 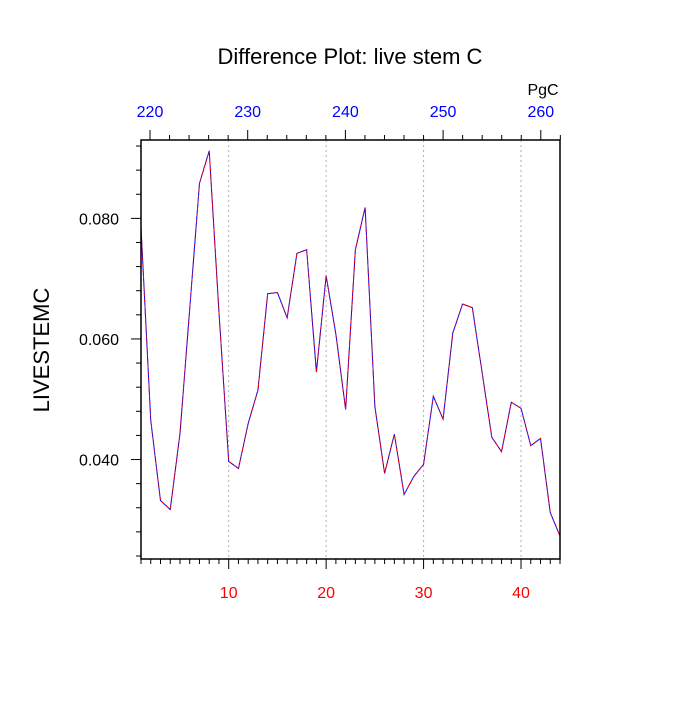 I want to click on bottom-tick-label: 20, so click(x=326, y=593).